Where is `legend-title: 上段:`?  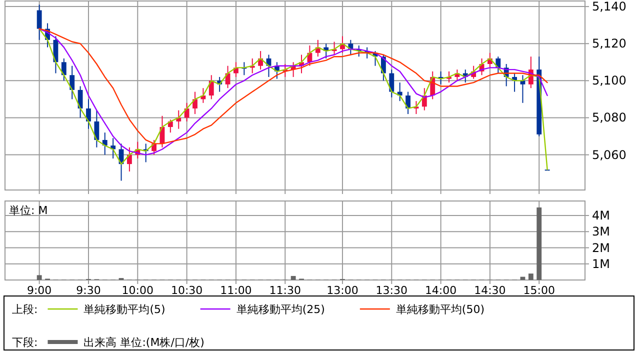 legend-title: 上段: is located at coordinates (25, 309).